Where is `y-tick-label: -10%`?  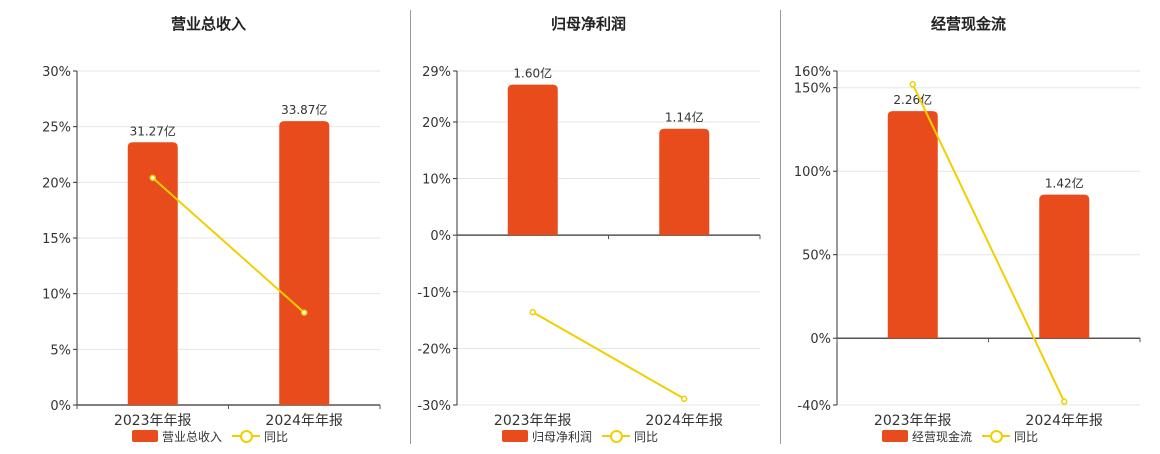 y-tick-label: -10% is located at coordinates (434, 293).